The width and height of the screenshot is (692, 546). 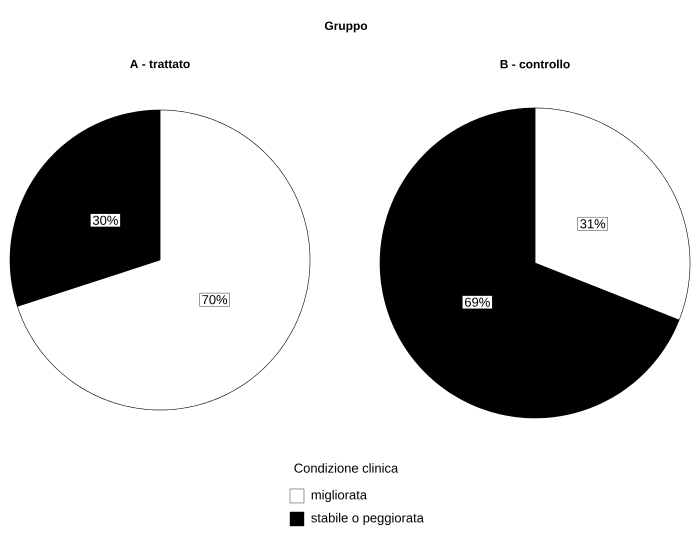 I want to click on data-label: 30%, so click(x=105, y=220).